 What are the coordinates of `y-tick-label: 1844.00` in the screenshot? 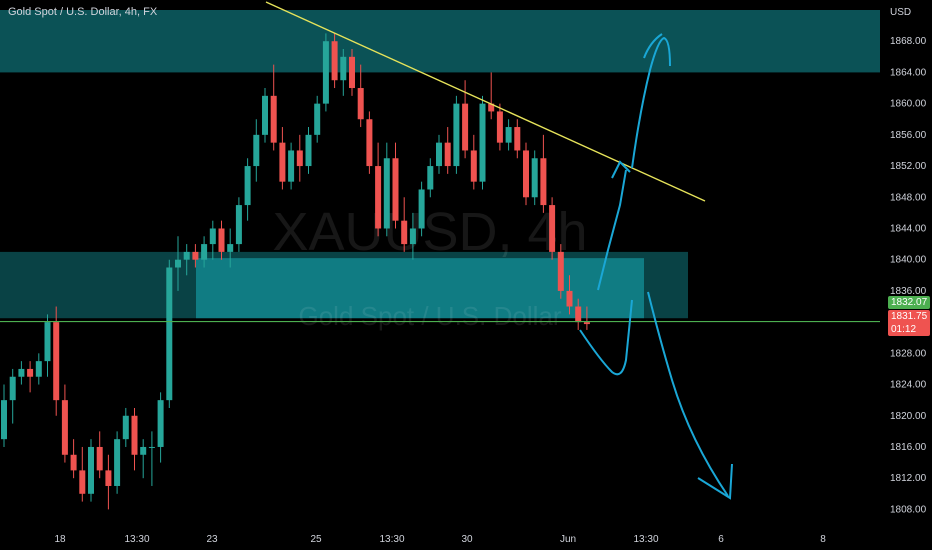 It's located at (908, 228).